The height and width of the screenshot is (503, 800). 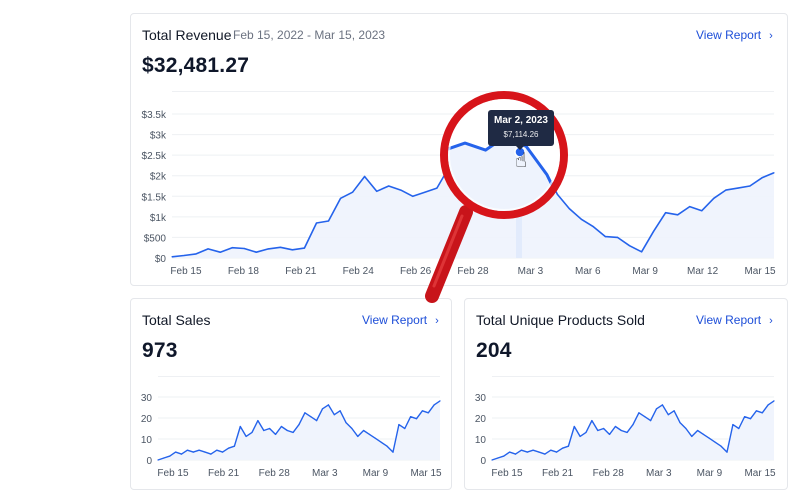 I want to click on revenue-title: Total Revenue, so click(x=187, y=35).